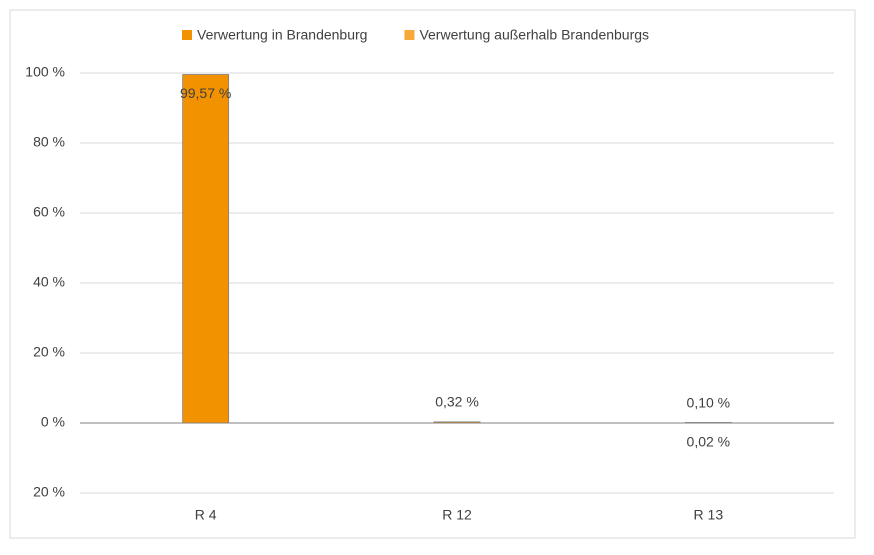 The height and width of the screenshot is (555, 874). What do you see at coordinates (709, 515) in the screenshot?
I see `x-tick-label: R 13` at bounding box center [709, 515].